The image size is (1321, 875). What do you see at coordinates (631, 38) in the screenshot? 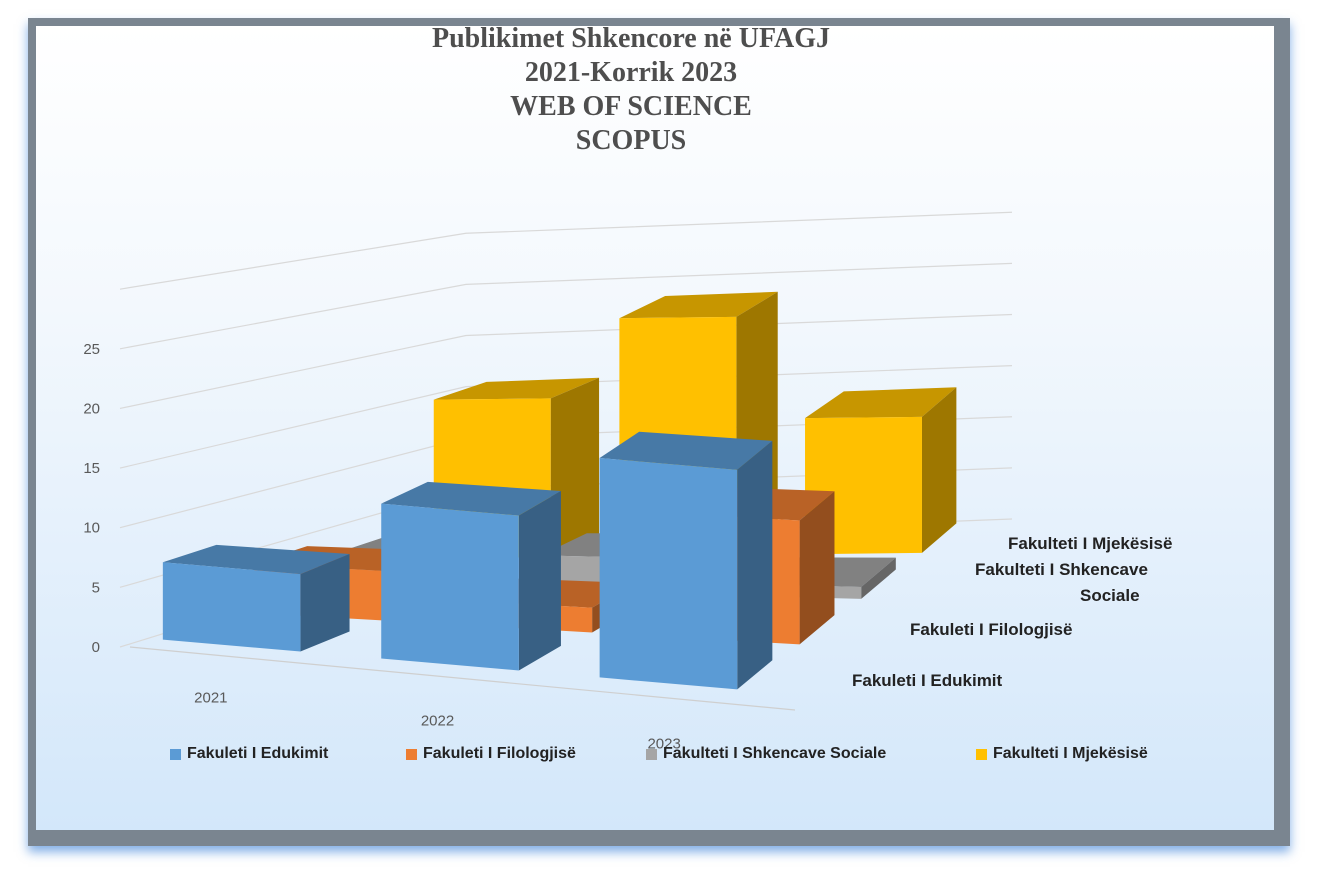
I see `chart-title-line-1: Publikimet Shkencore në UFAGJ` at bounding box center [631, 38].